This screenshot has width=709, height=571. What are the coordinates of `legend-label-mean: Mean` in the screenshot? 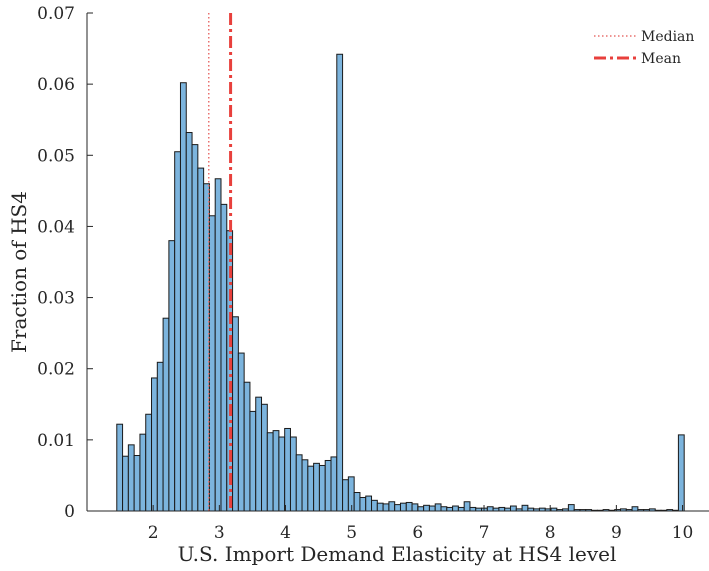 It's located at (661, 59).